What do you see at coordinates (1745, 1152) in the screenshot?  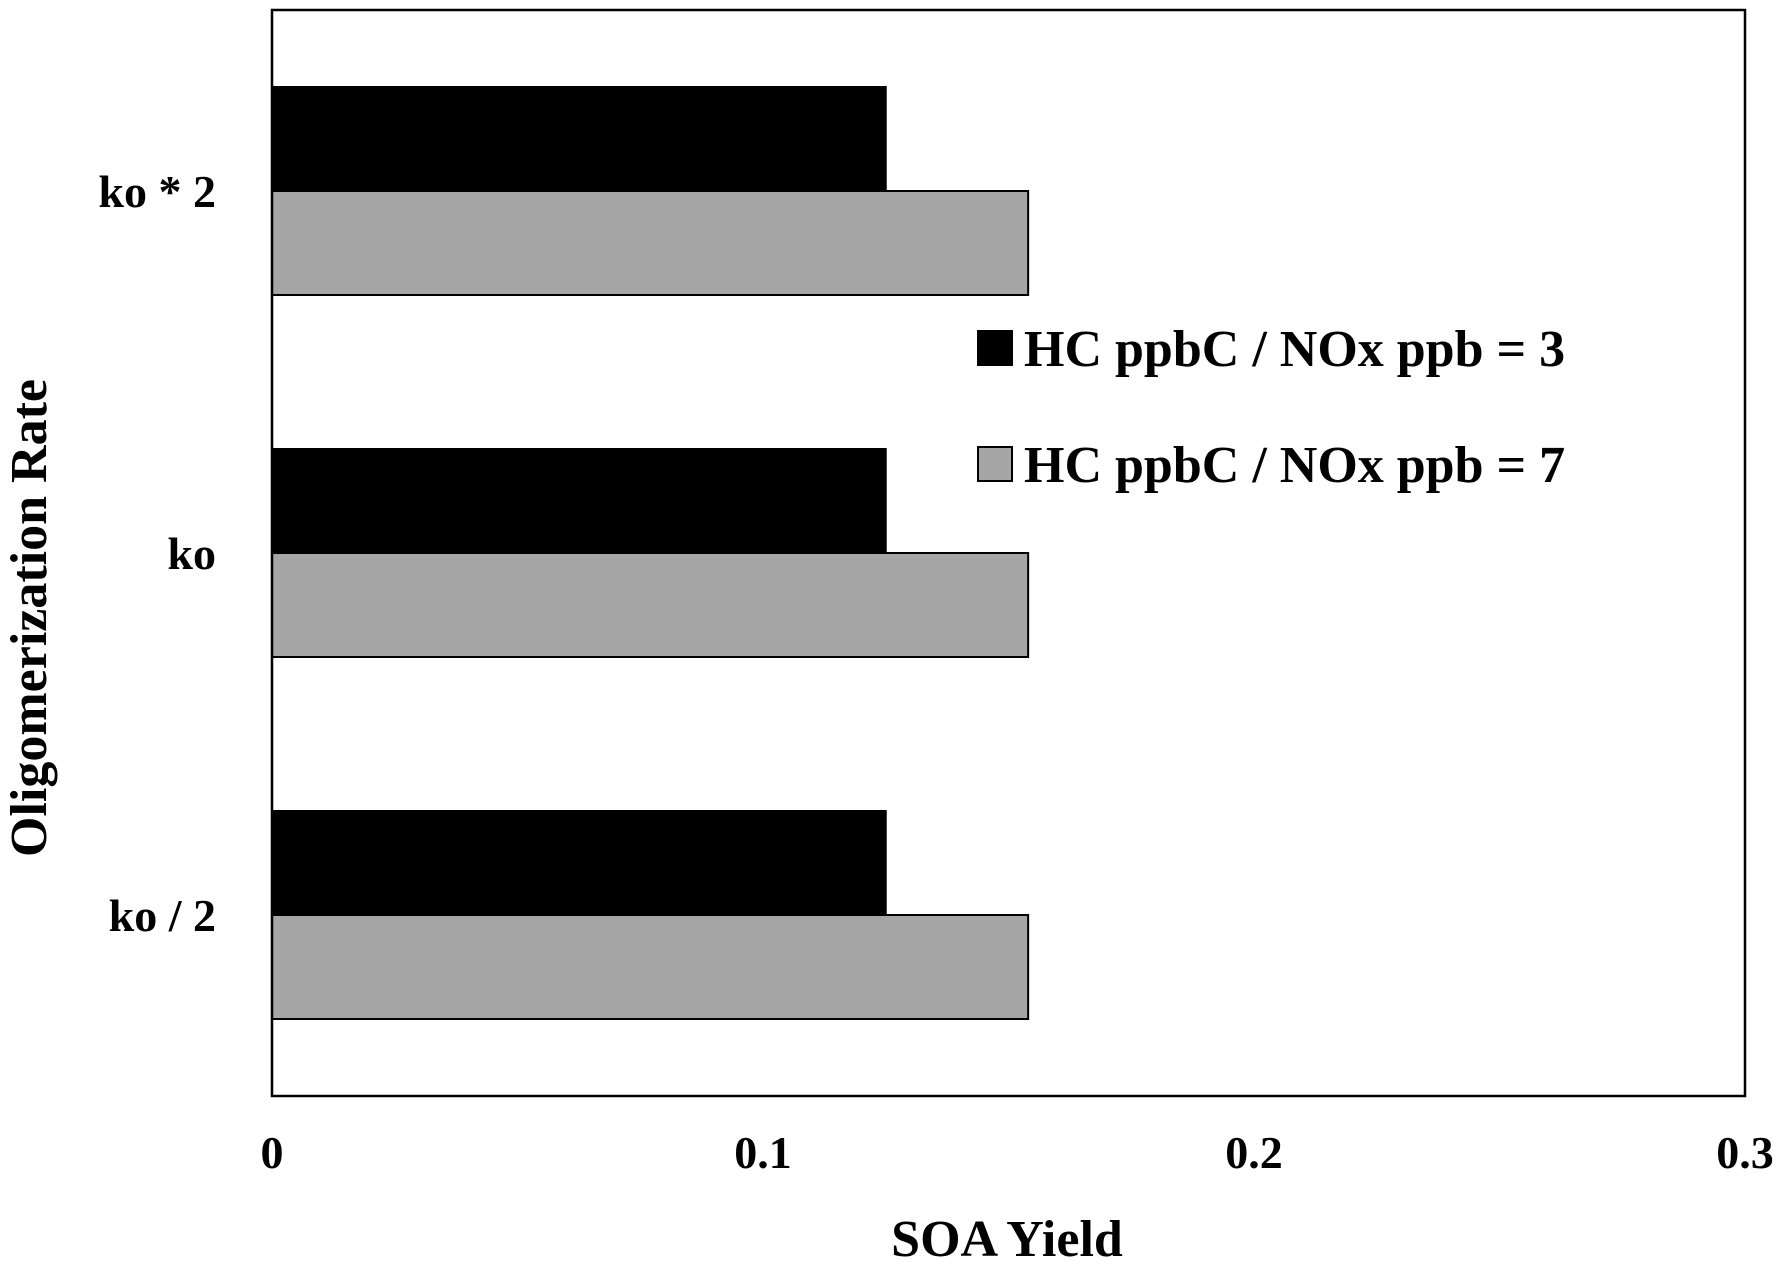 I see `x-tick-label: 0.3` at bounding box center [1745, 1152].